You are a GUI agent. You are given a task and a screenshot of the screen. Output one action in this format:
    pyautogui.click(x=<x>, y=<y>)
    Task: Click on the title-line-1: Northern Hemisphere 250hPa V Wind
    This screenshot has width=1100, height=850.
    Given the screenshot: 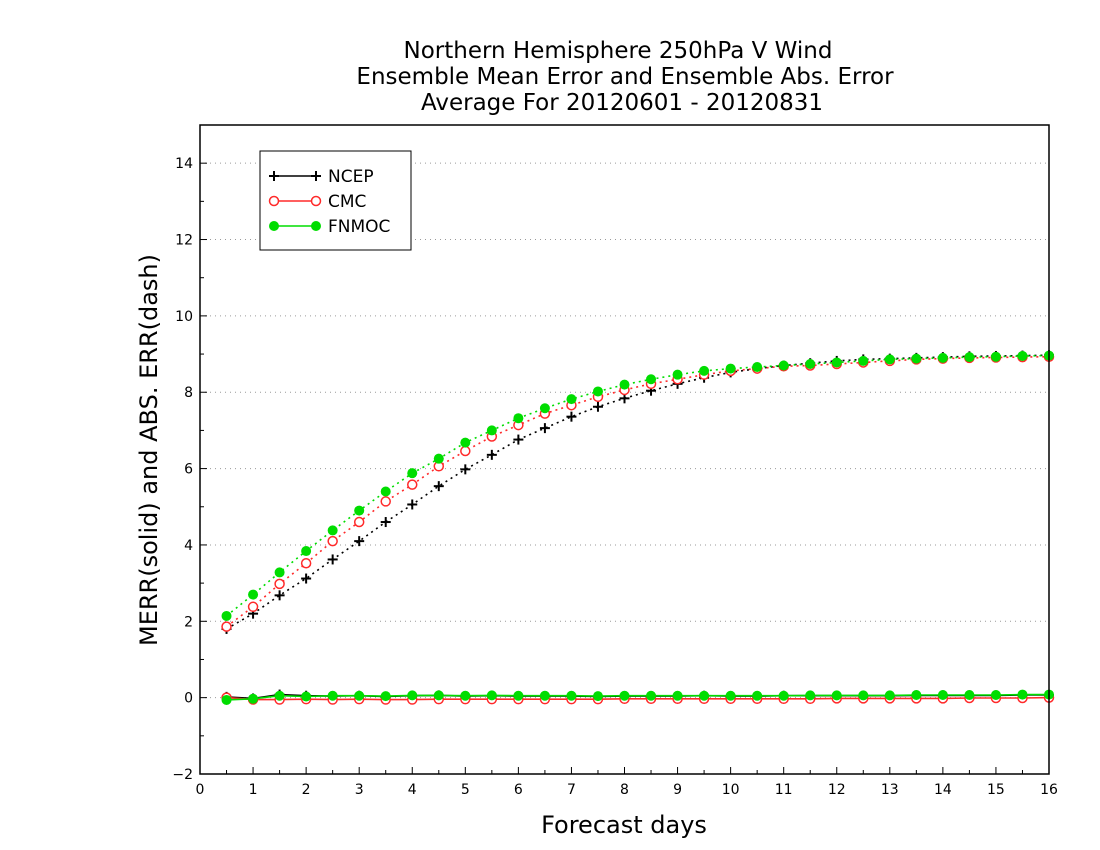 What is the action you would take?
    pyautogui.click(x=618, y=51)
    